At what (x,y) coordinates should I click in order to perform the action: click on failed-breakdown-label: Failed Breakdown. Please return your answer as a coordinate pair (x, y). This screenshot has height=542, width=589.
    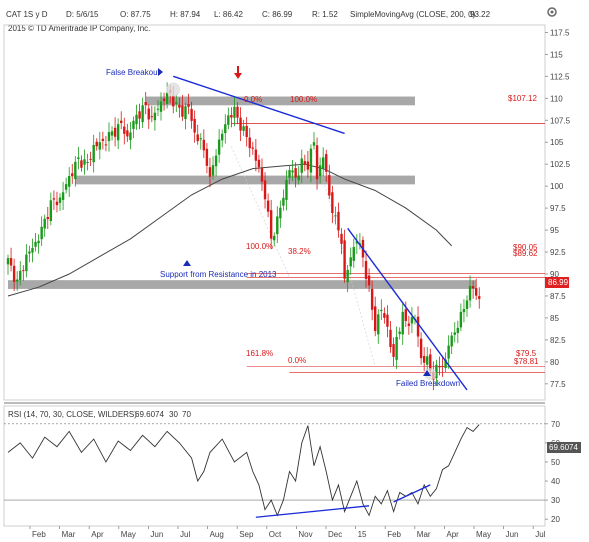
    Looking at the image, I should click on (428, 383).